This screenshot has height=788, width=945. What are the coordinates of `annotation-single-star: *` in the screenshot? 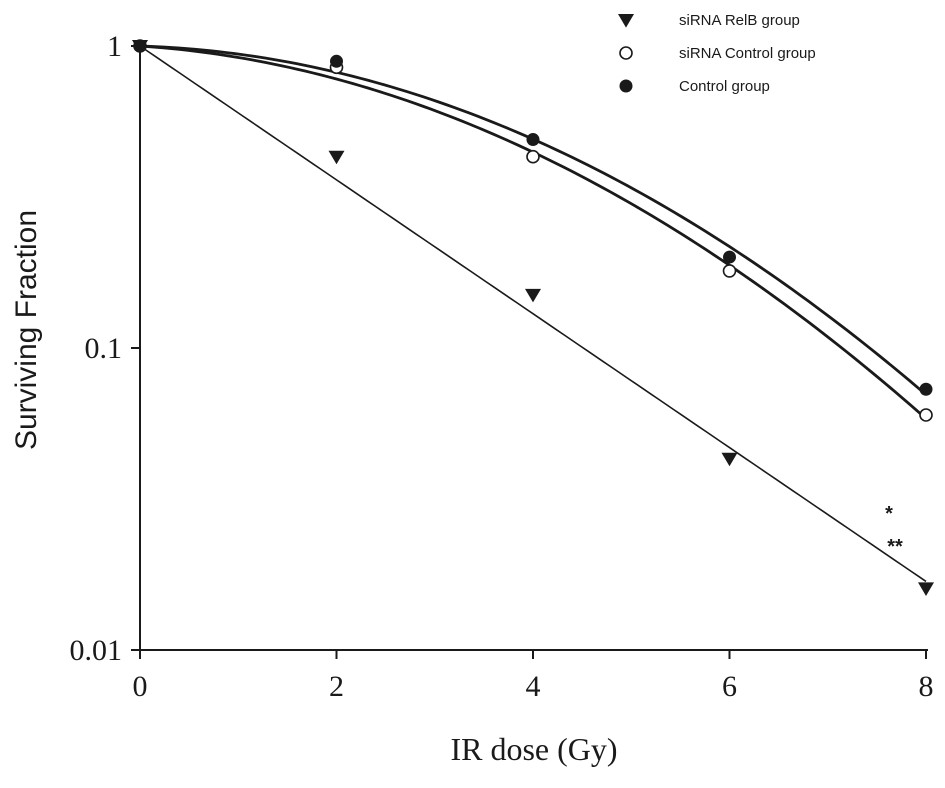 It's located at (889, 514).